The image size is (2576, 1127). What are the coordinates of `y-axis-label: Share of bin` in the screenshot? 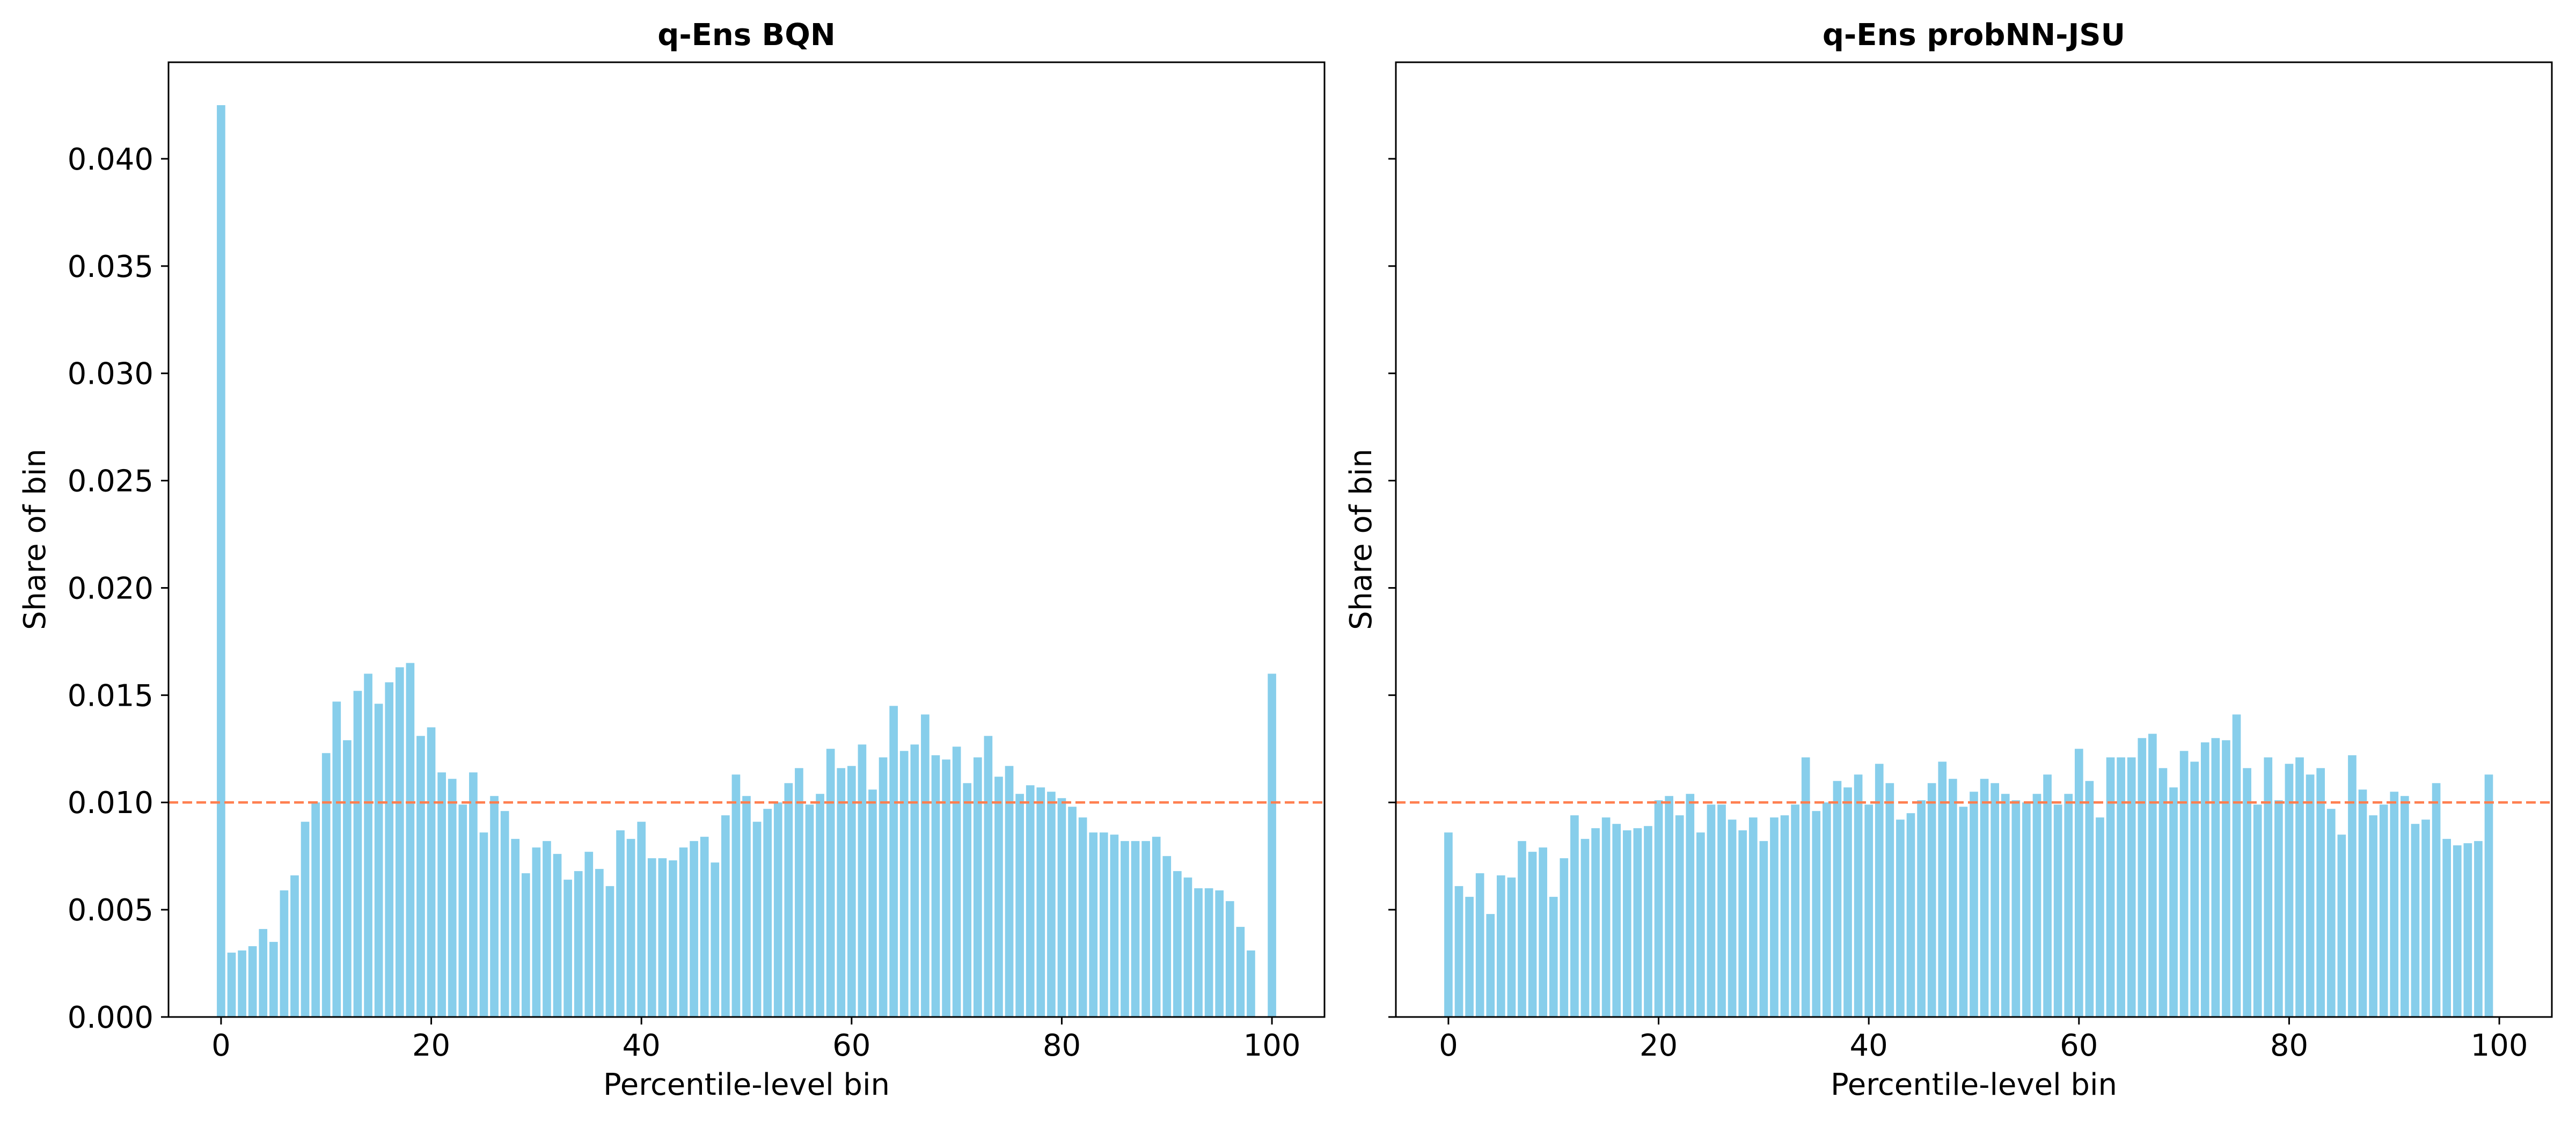 It's located at (35, 539).